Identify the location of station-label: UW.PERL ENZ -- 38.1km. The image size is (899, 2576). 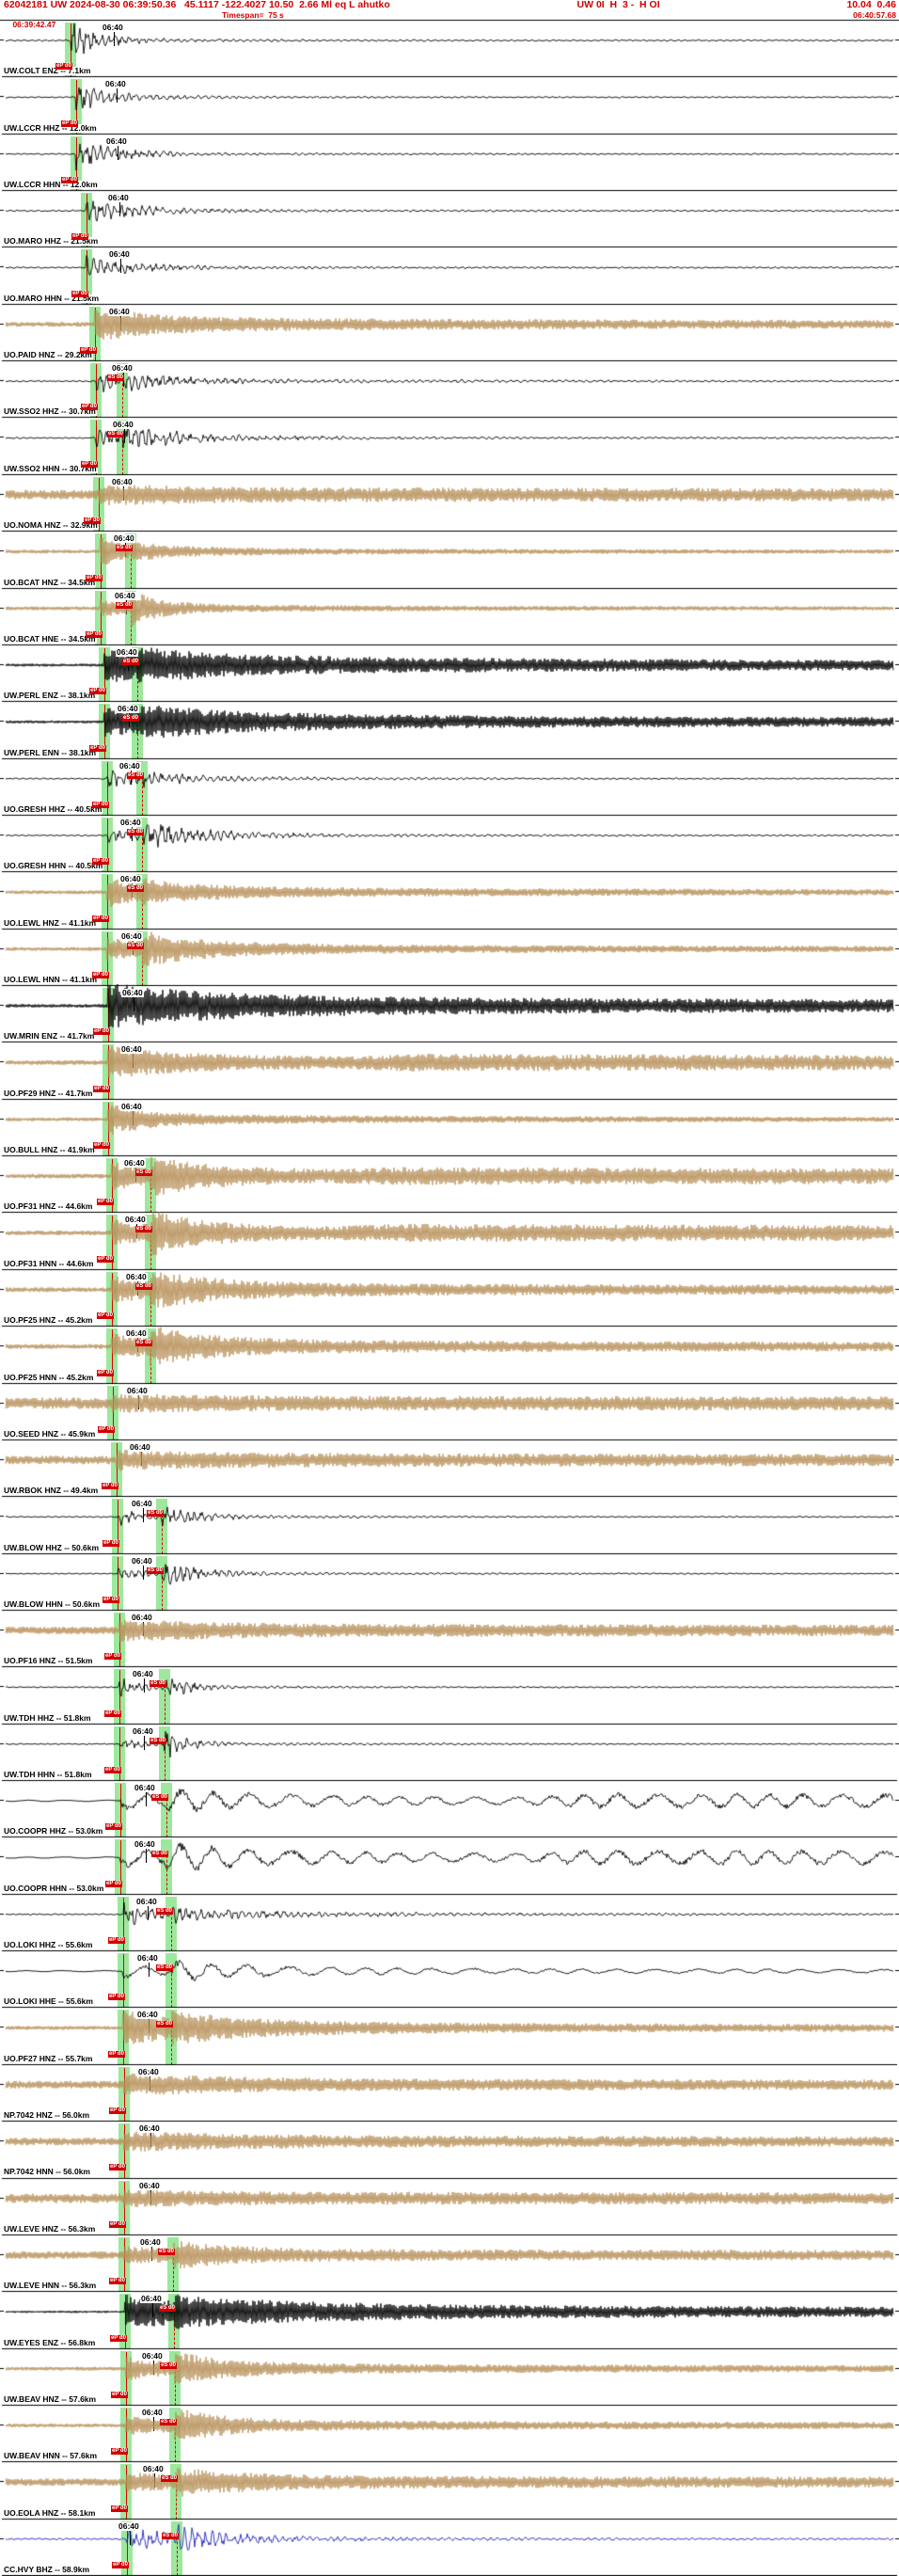
(50, 696).